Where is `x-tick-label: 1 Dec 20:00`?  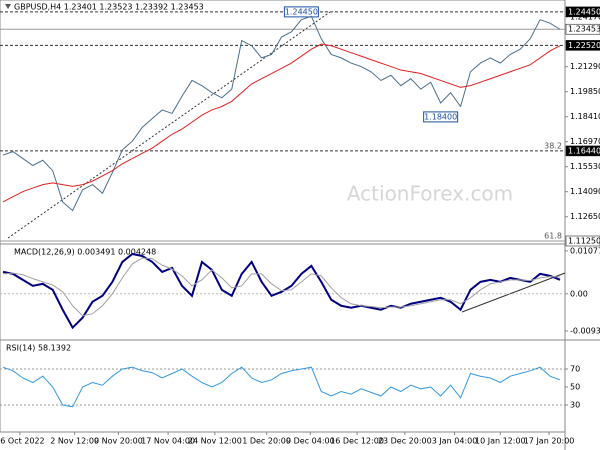
x-tick-label: 1 Dec 20:00 is located at coordinates (266, 441).